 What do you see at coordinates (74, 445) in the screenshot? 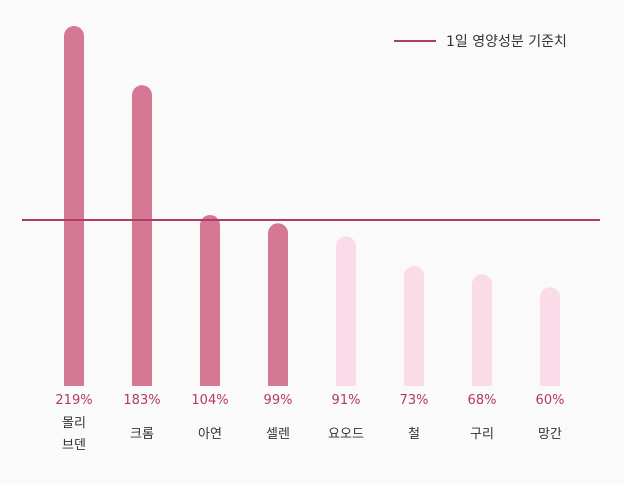
I see `category-label-1-line-2: 브덴` at bounding box center [74, 445].